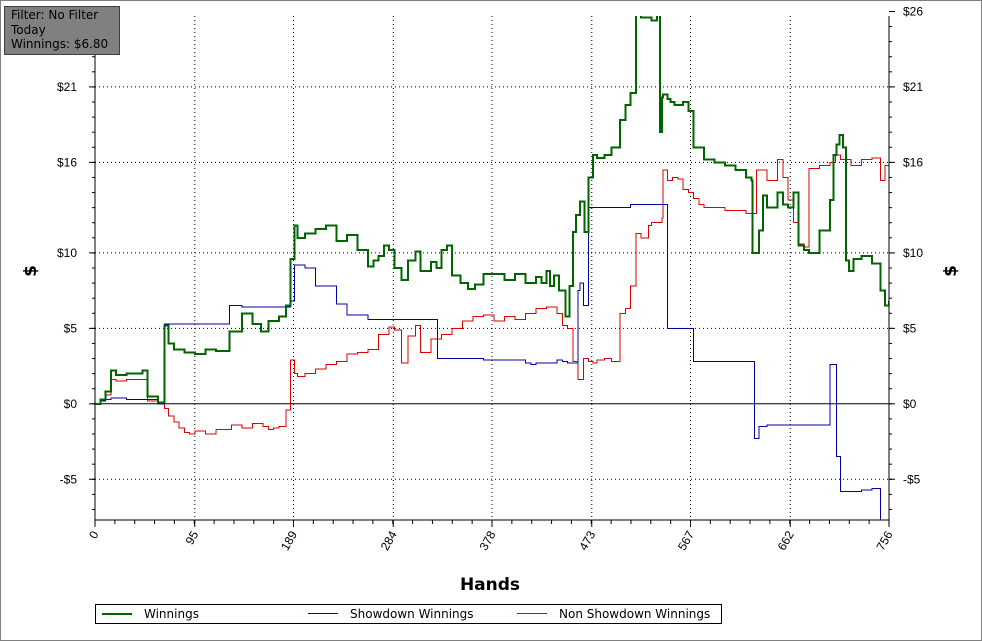  Describe the element at coordinates (31, 271) in the screenshot. I see `y-axis-title-left: $` at that location.